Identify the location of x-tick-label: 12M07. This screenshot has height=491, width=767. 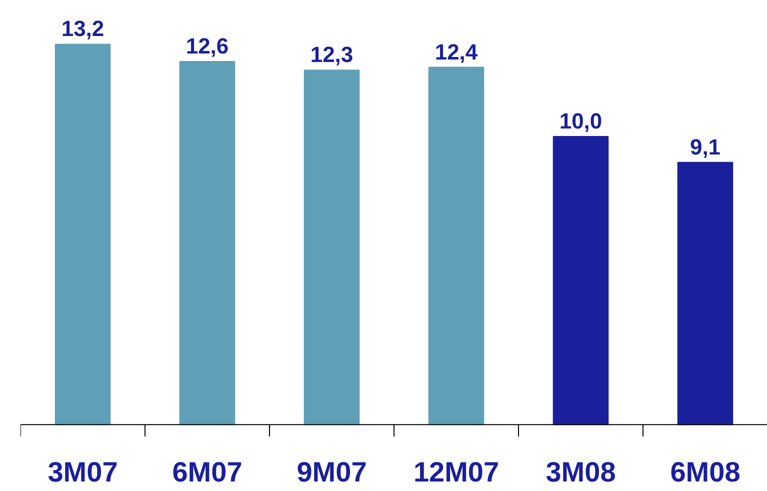
(456, 472).